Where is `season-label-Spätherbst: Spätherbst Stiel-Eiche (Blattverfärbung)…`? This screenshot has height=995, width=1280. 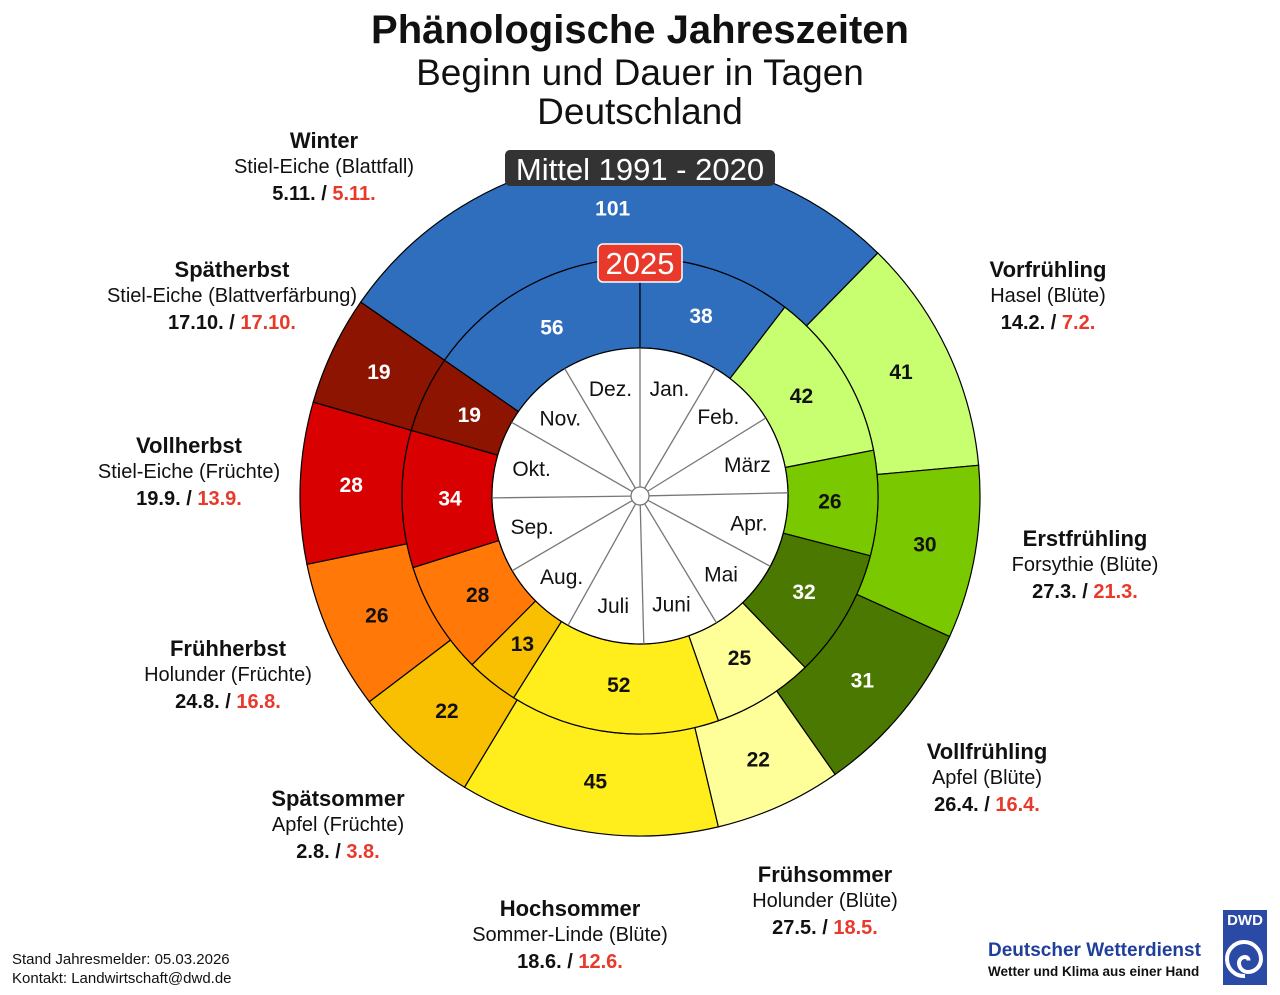
season-label-Spätherbst: Spätherbst Stiel-Eiche (Blattverfärbung)… is located at coordinates (232, 296).